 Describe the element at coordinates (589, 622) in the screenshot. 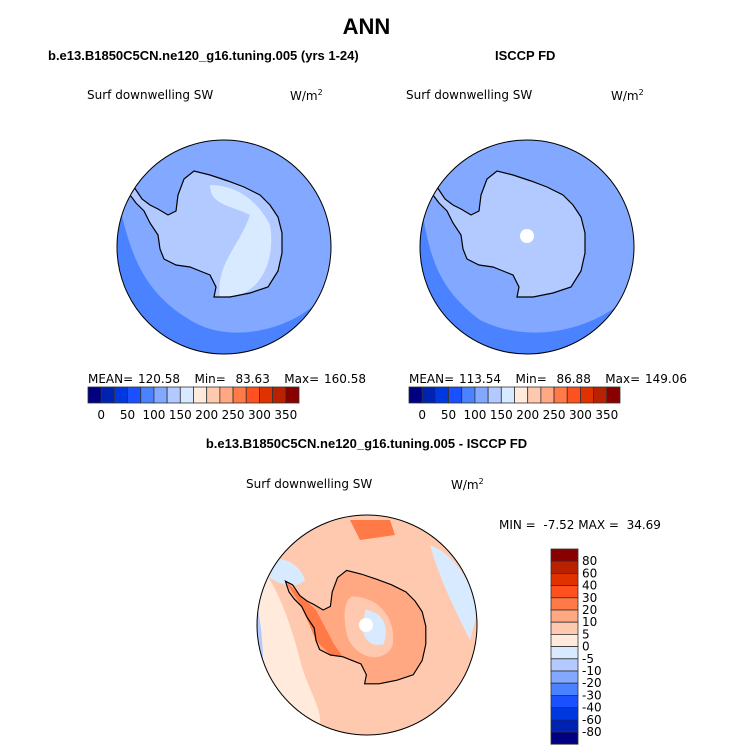

I see `colorbar-tick-label: 10` at that location.